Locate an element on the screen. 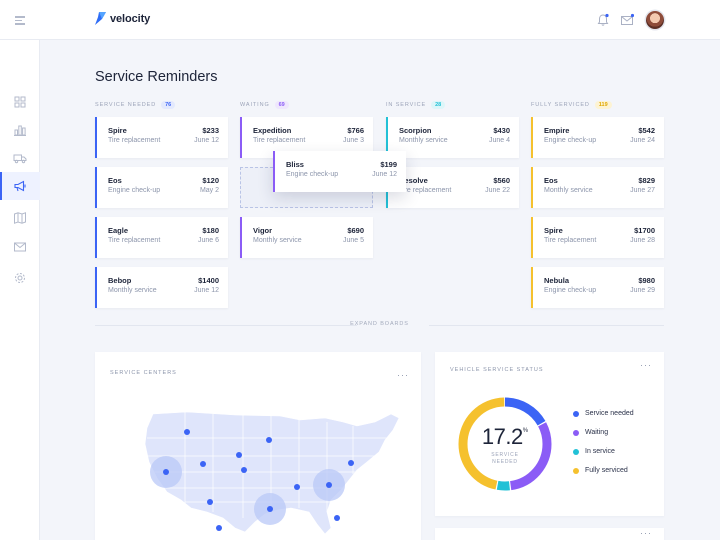  price: $829 is located at coordinates (646, 180).